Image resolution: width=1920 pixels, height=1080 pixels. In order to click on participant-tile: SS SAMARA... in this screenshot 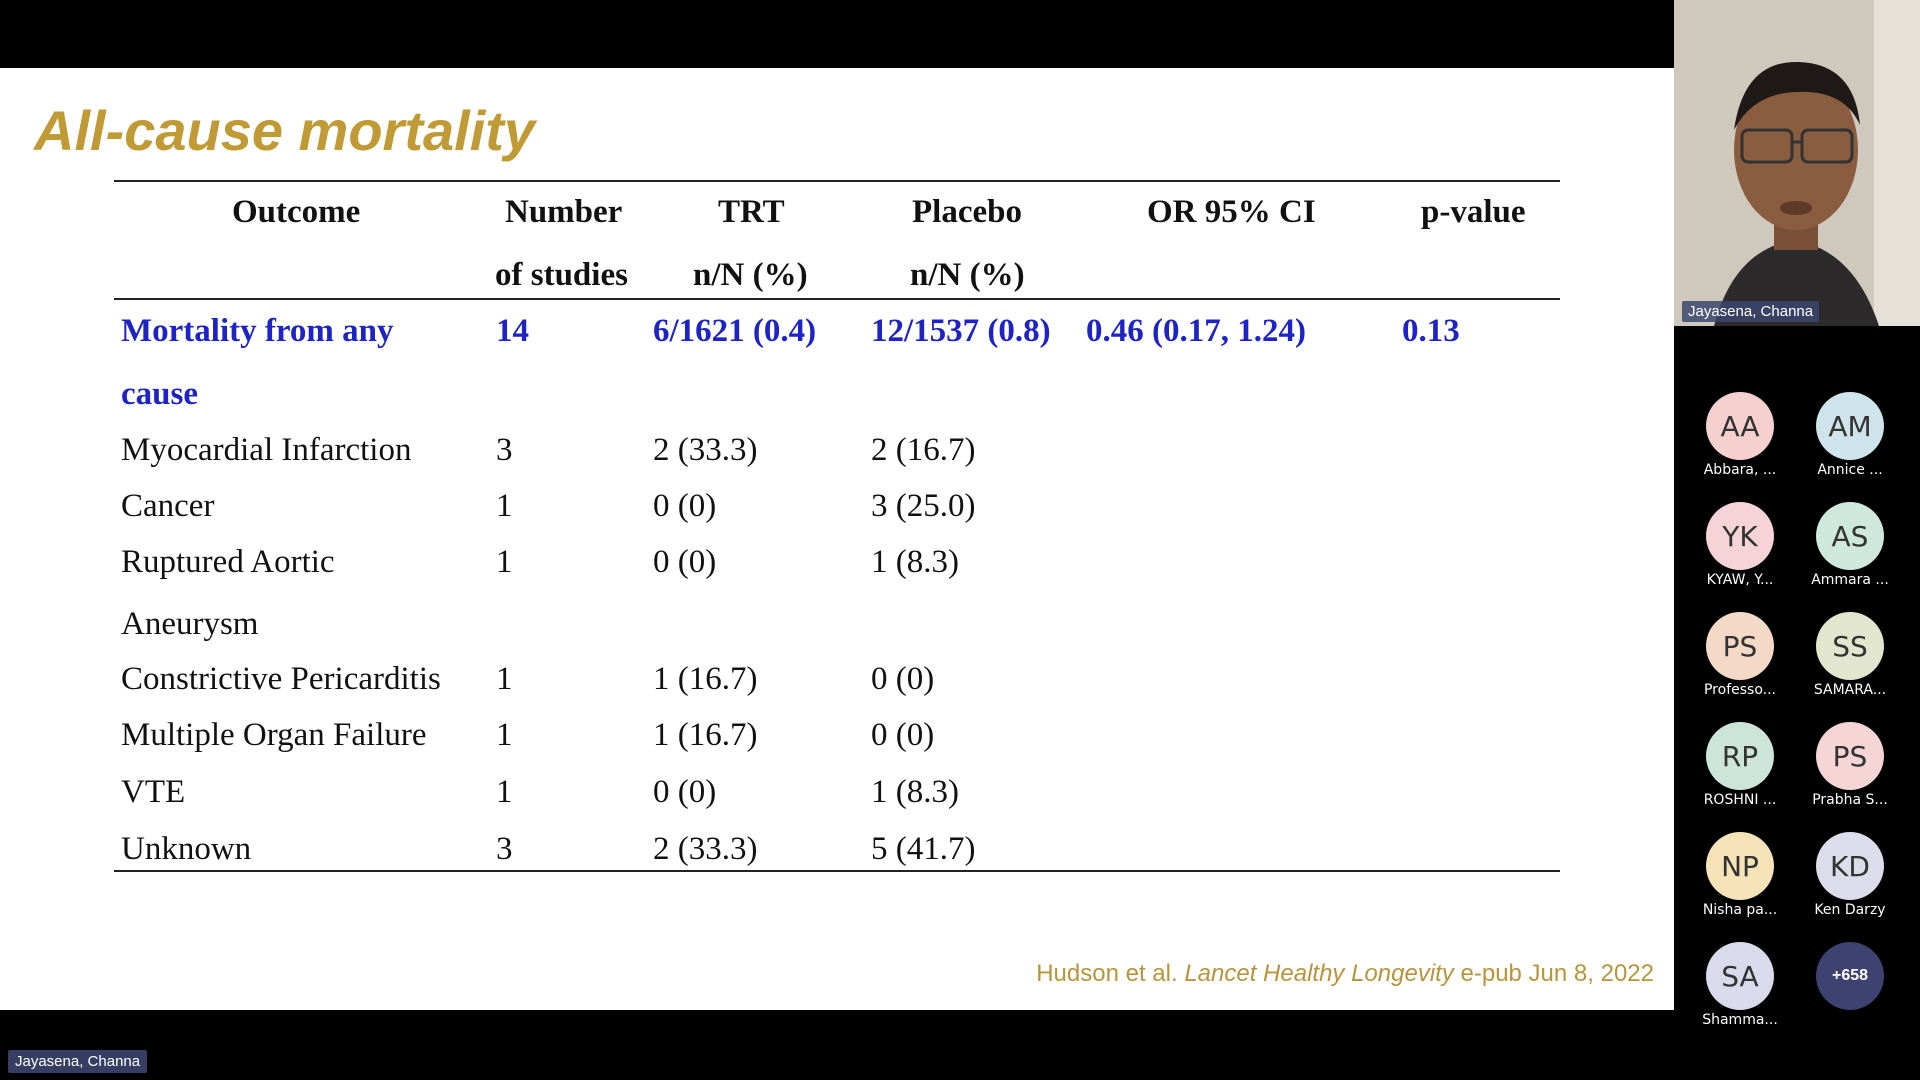, I will do `click(1850, 655)`.